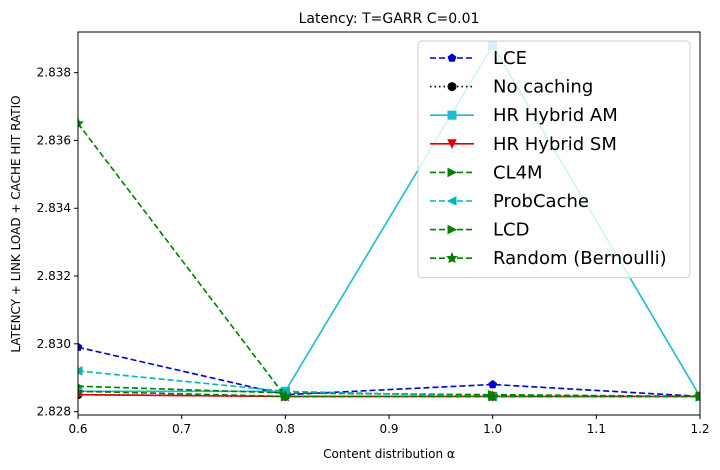 This screenshot has width=720, height=470. What do you see at coordinates (389, 19) in the screenshot?
I see `chart-title: Latency: T=GARR C=0.01` at bounding box center [389, 19].